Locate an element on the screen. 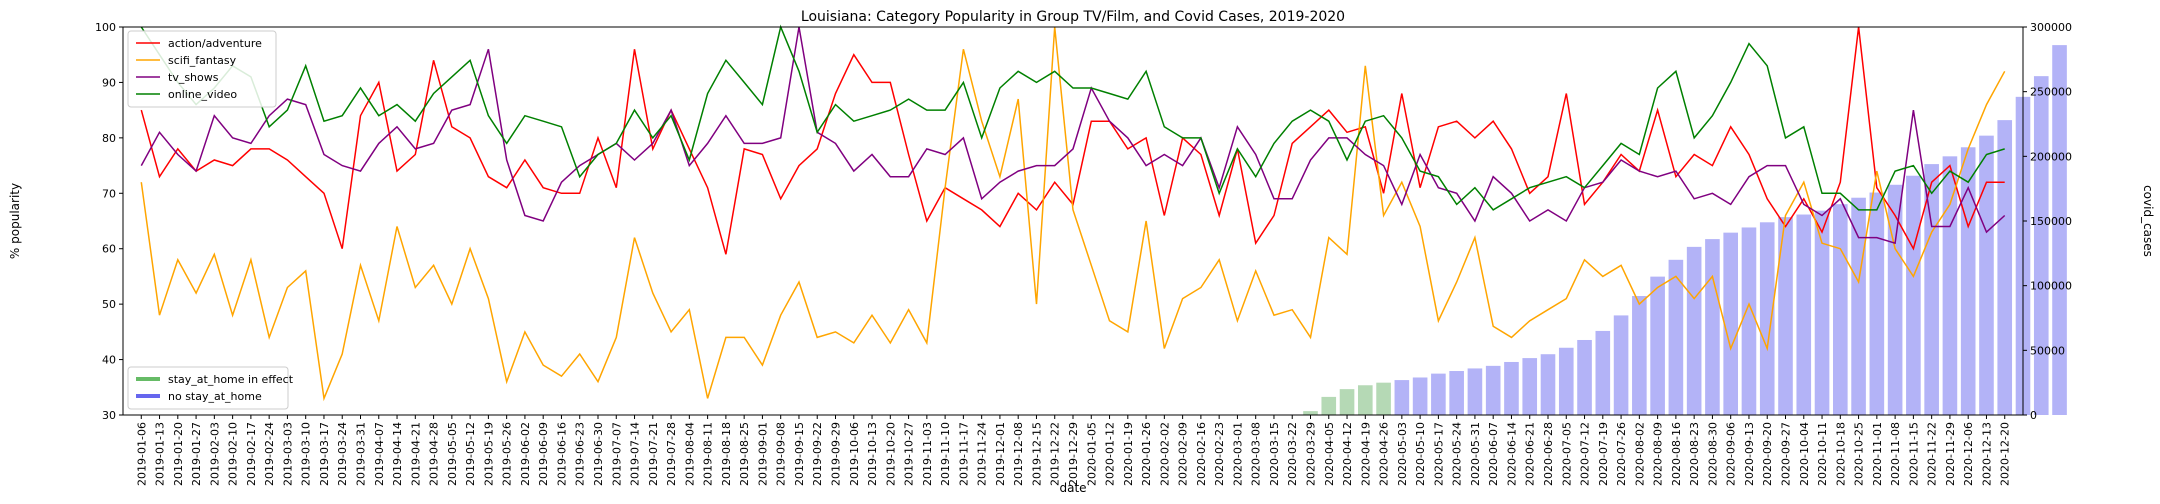  x-tick-label: 2019-04-21 is located at coordinates (415, 454).